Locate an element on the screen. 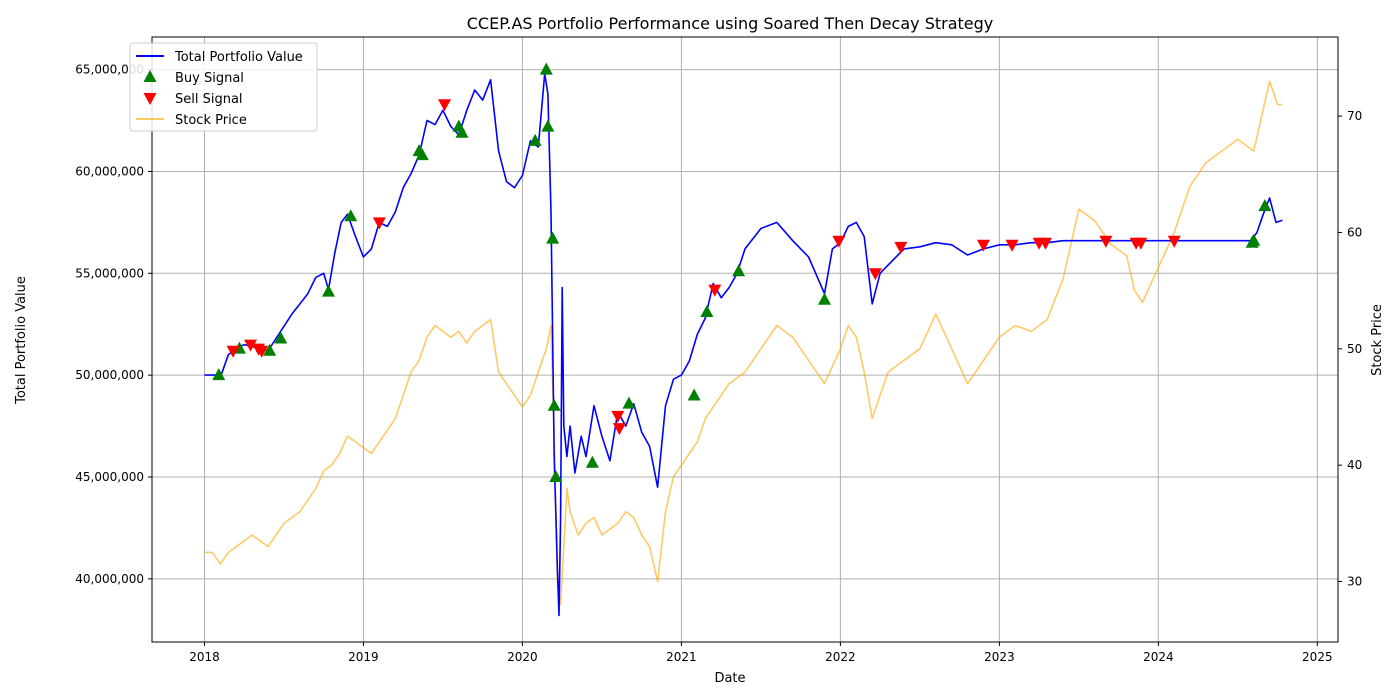 The image size is (1400, 700). y-left-tick-label: 60,000,000 is located at coordinates (109, 171).